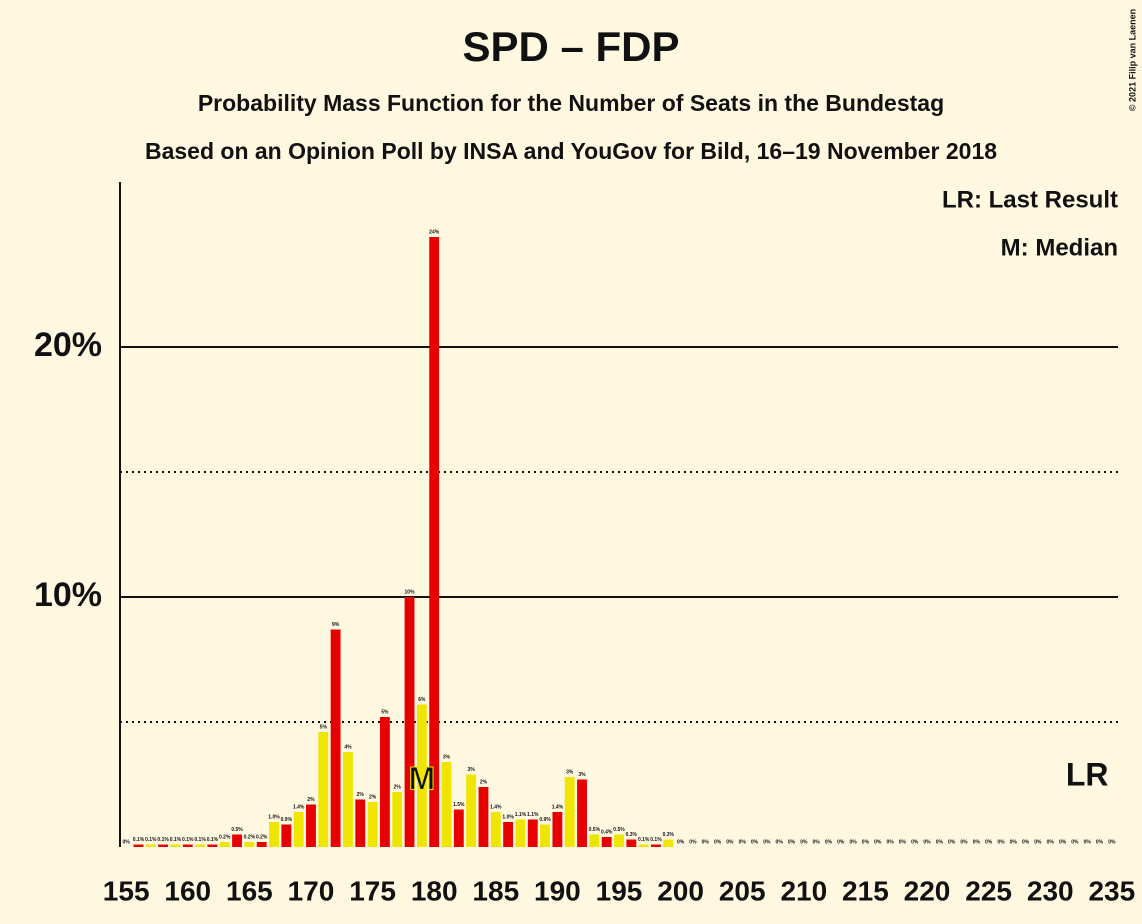 Image resolution: width=1142 pixels, height=924 pixels. I want to click on chart-title: SPD – FDP, so click(570, 46).